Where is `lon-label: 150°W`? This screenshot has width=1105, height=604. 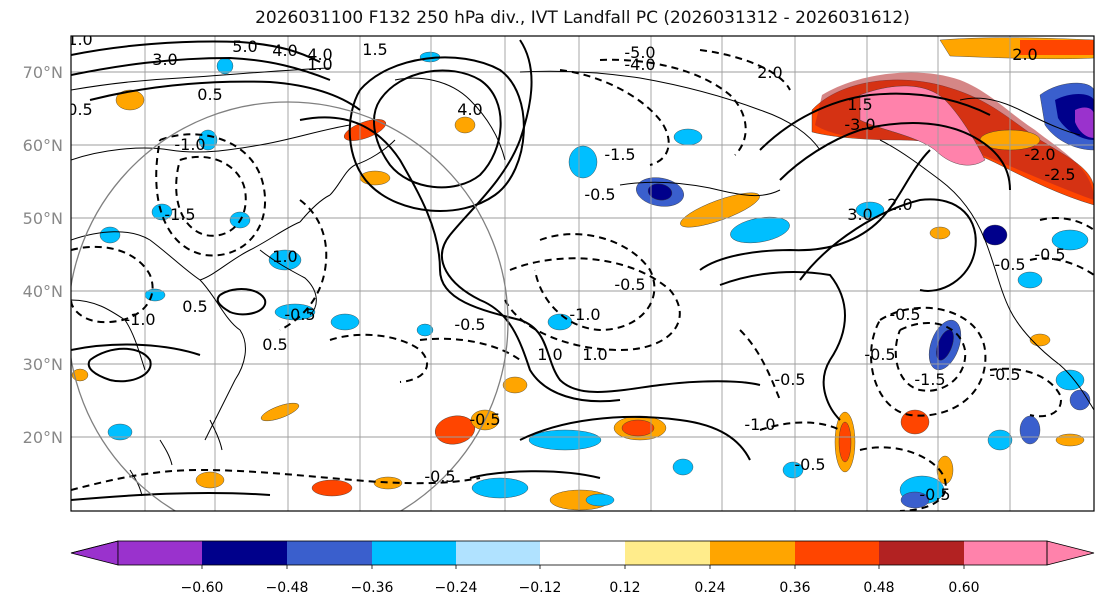
lon-label: 150°W is located at coordinates (795, 519).